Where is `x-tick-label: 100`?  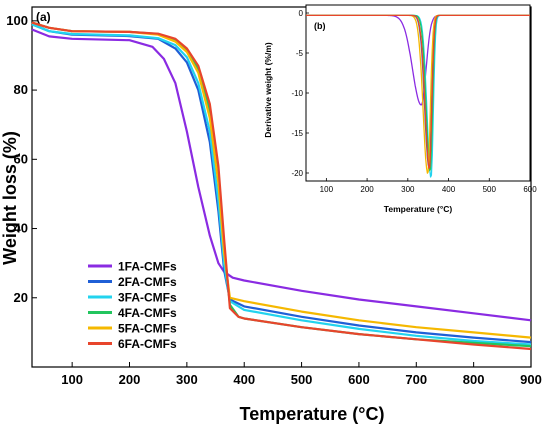 x-tick-label: 100 is located at coordinates (72, 379).